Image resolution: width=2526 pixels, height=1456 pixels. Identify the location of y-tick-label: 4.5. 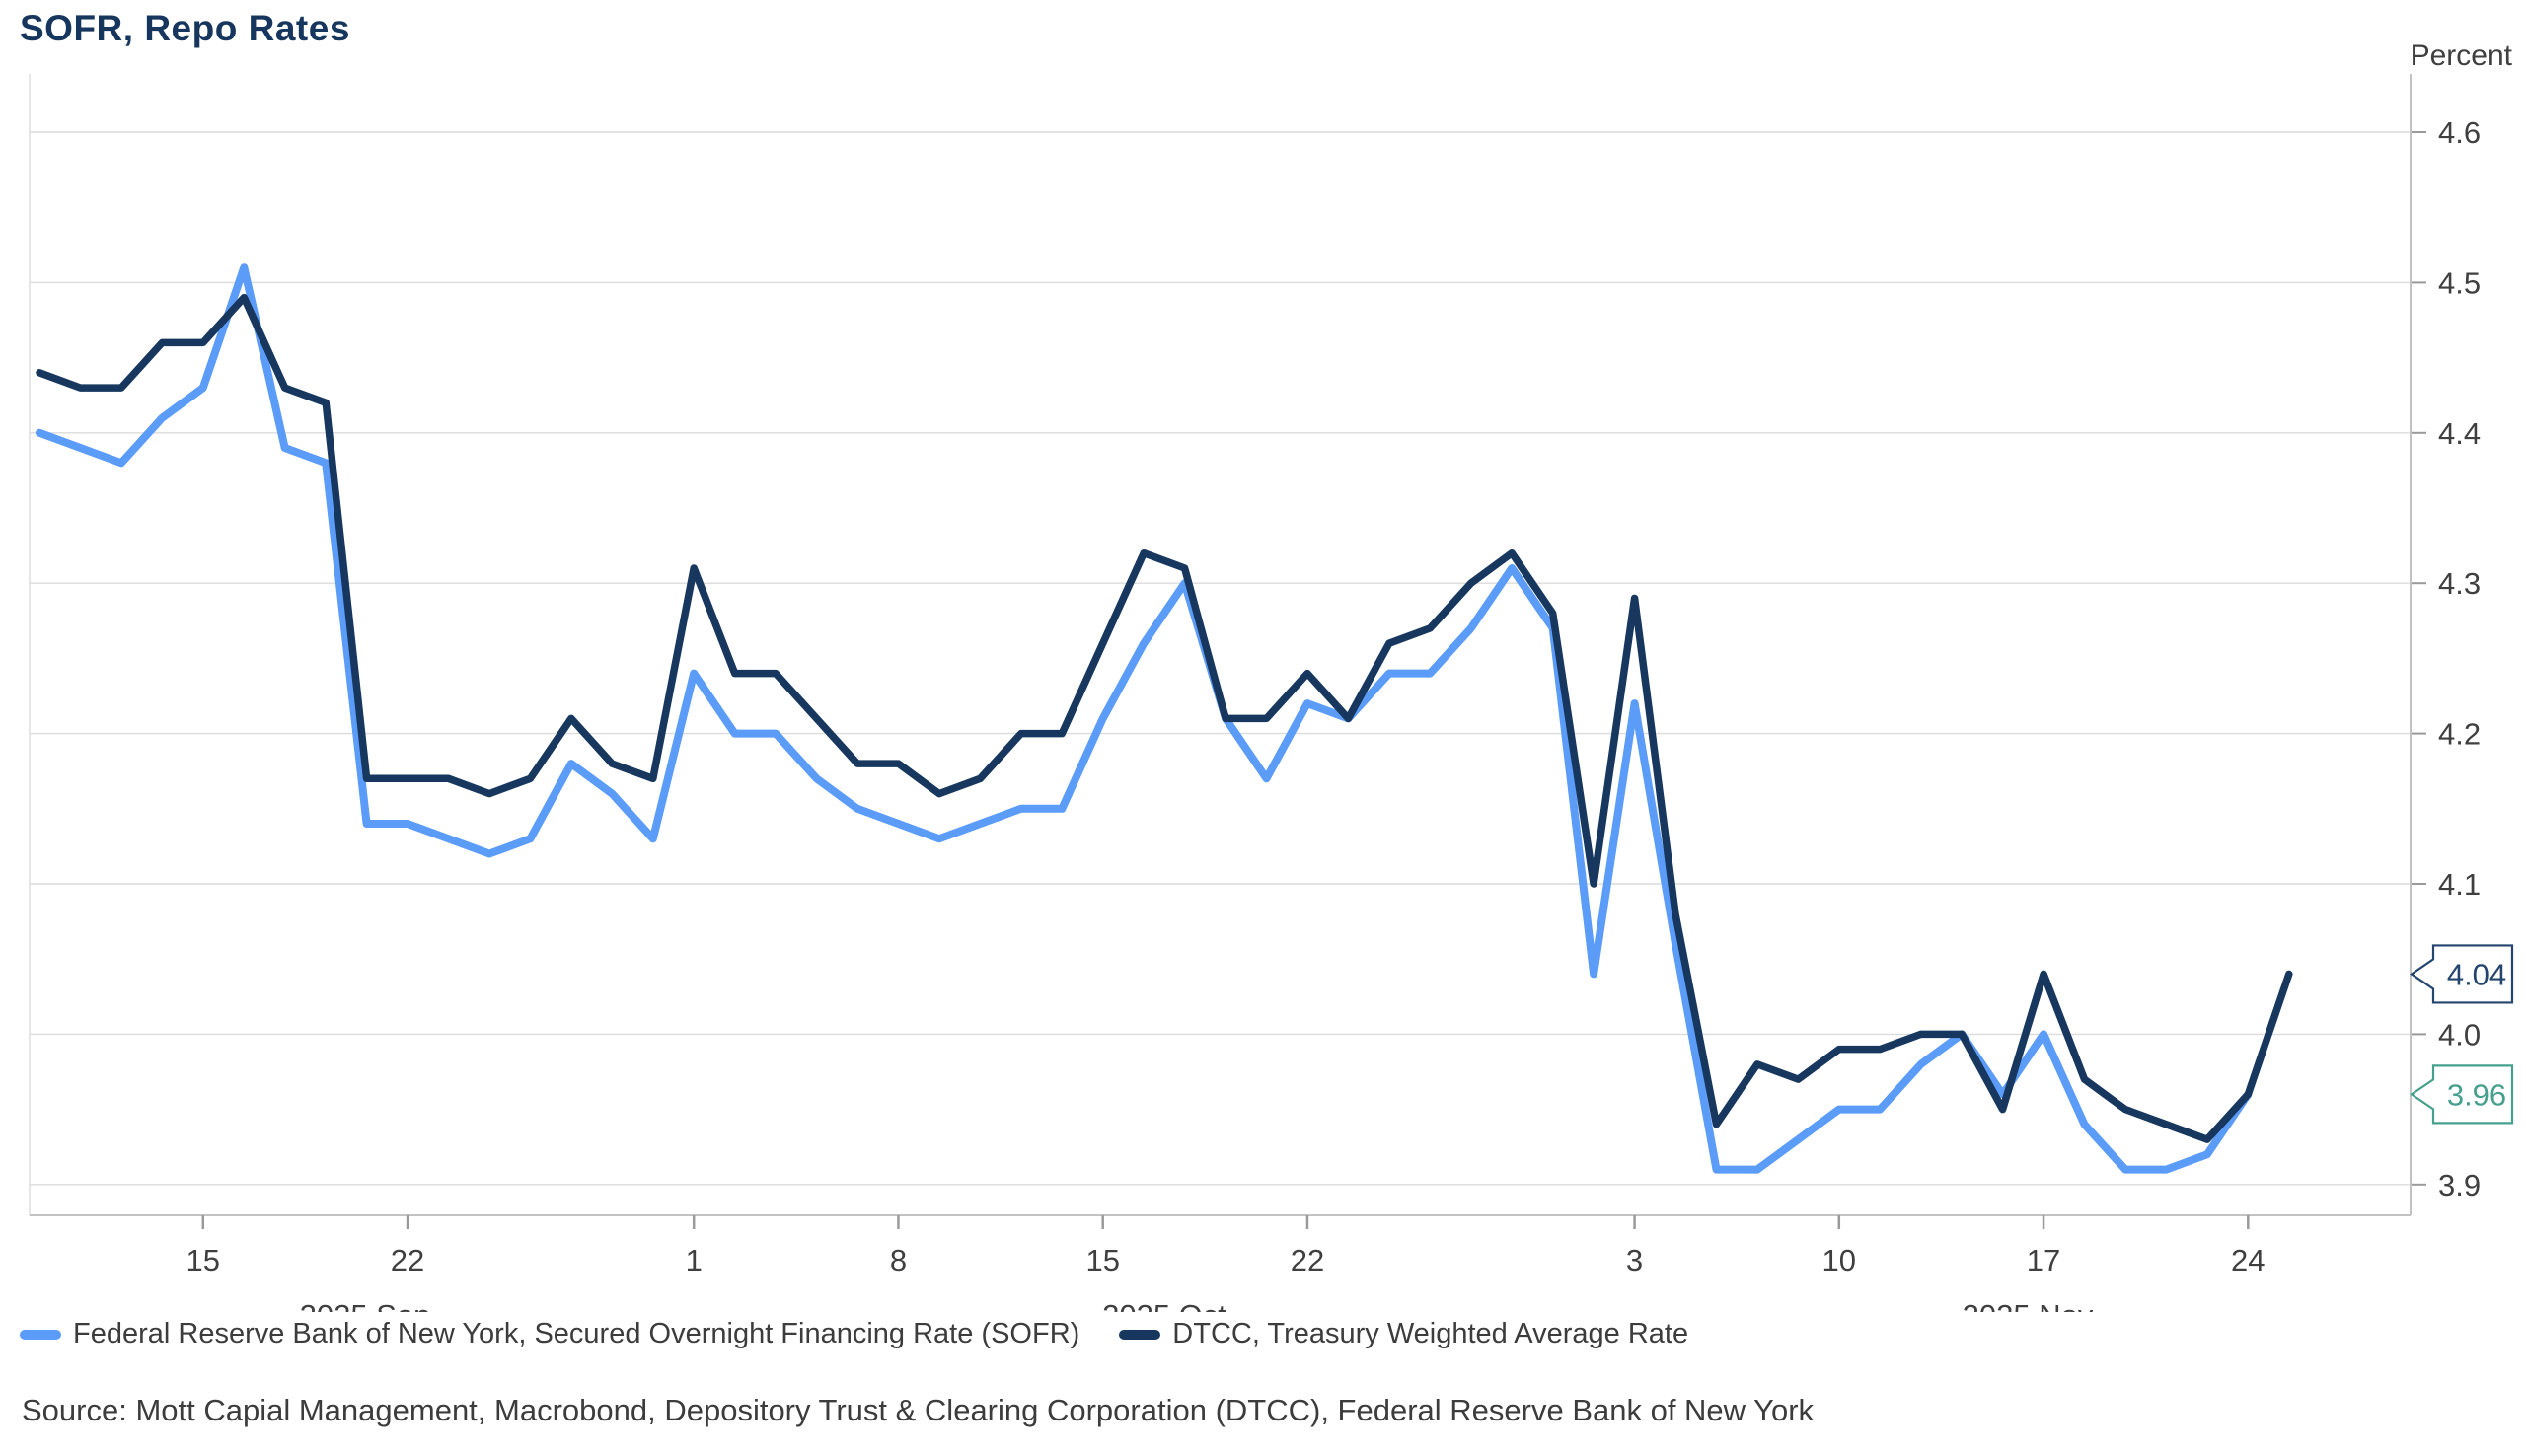
(2459, 282).